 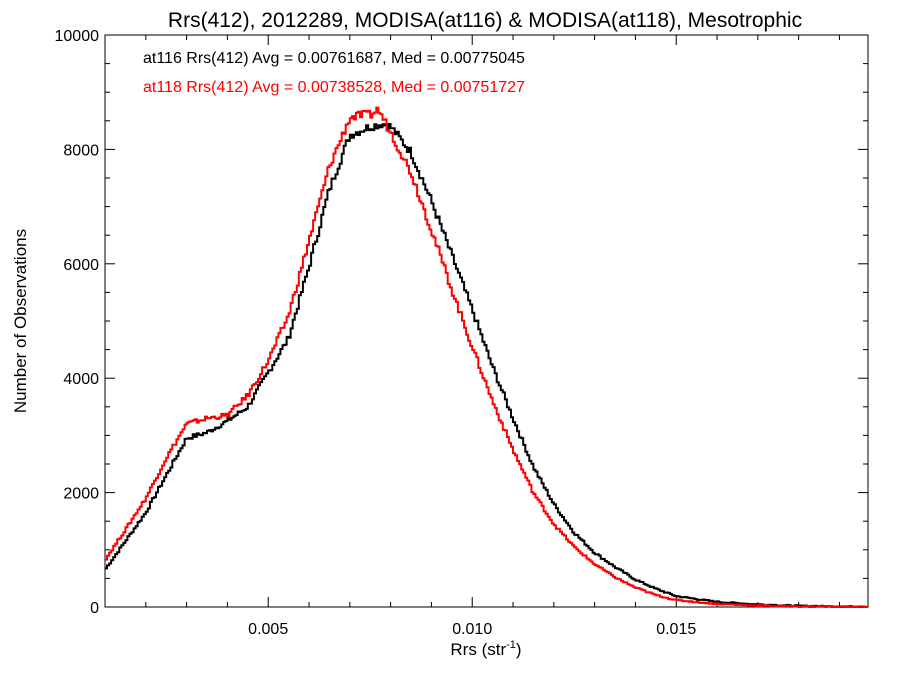 I want to click on y-axis-label: Number of Observations, so click(x=20, y=321).